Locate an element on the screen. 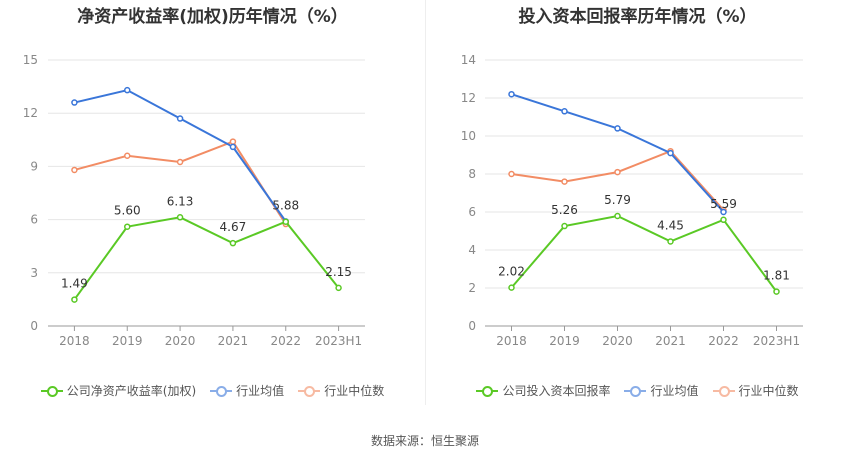 The width and height of the screenshot is (850, 459). y-tick-label: 2 is located at coordinates (472, 288).